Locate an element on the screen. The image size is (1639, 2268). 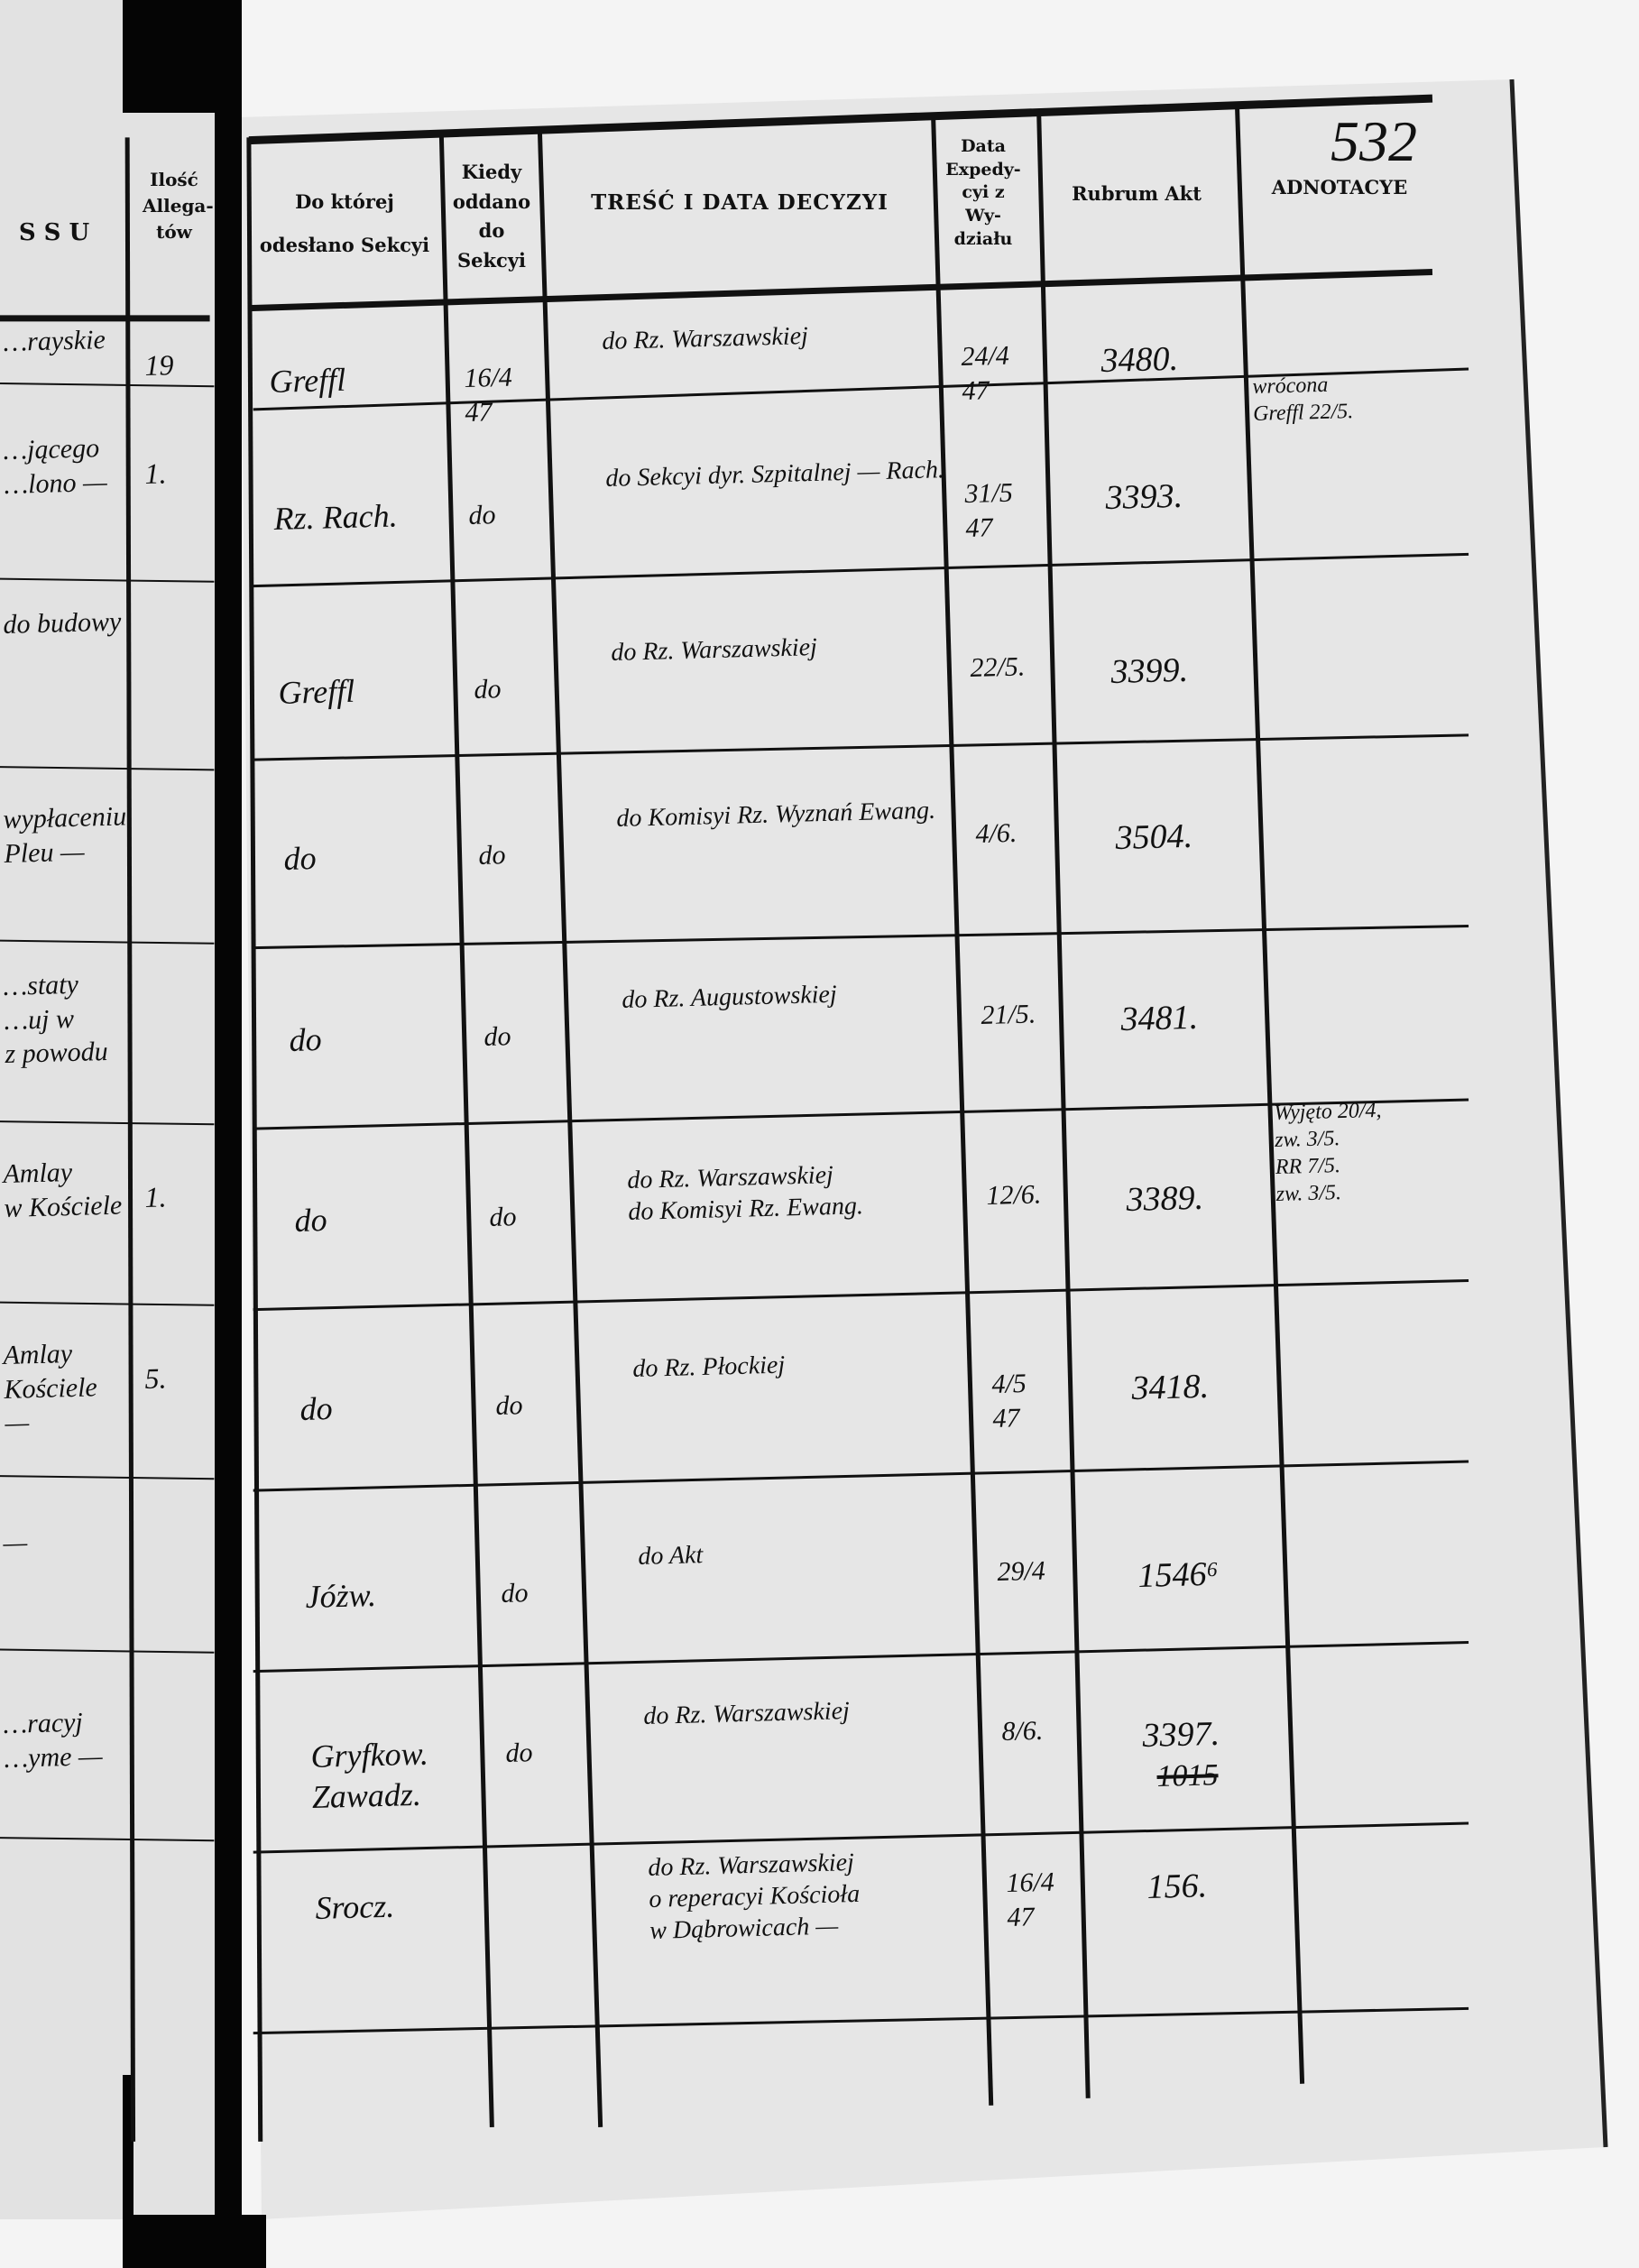
cell-rubrum: 156. is located at coordinates (1177, 1887).